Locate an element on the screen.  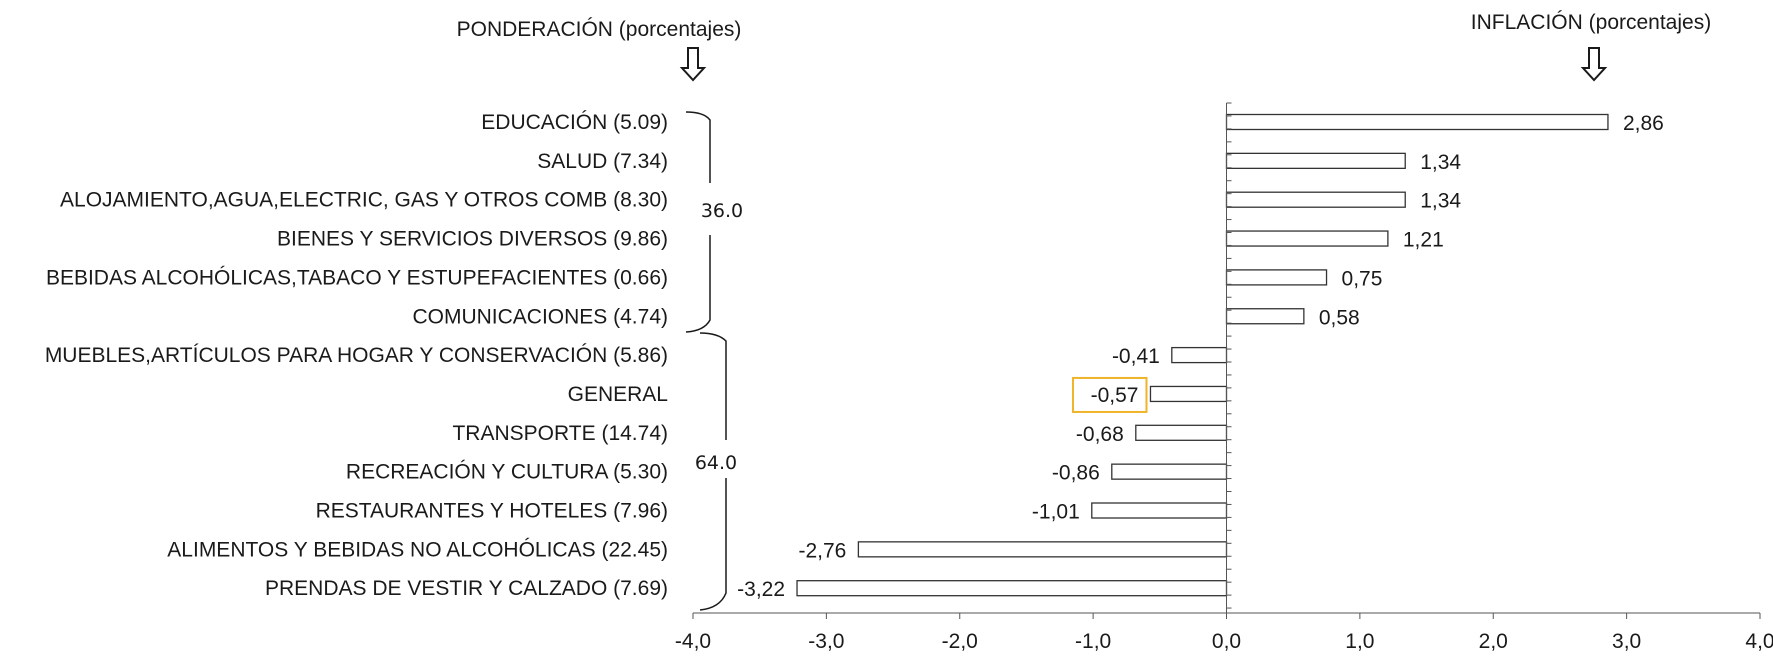
category-label: COMUNICACIONES (4.74) is located at coordinates (540, 316).